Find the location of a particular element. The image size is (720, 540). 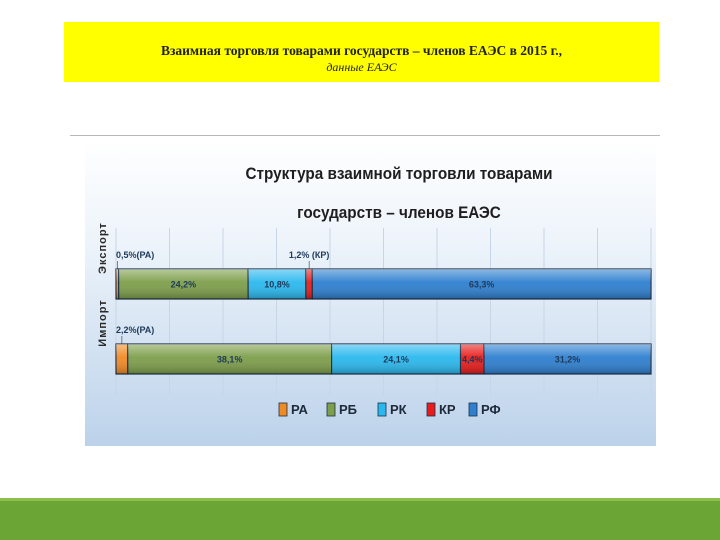

bars is located at coordinates (383, 321).